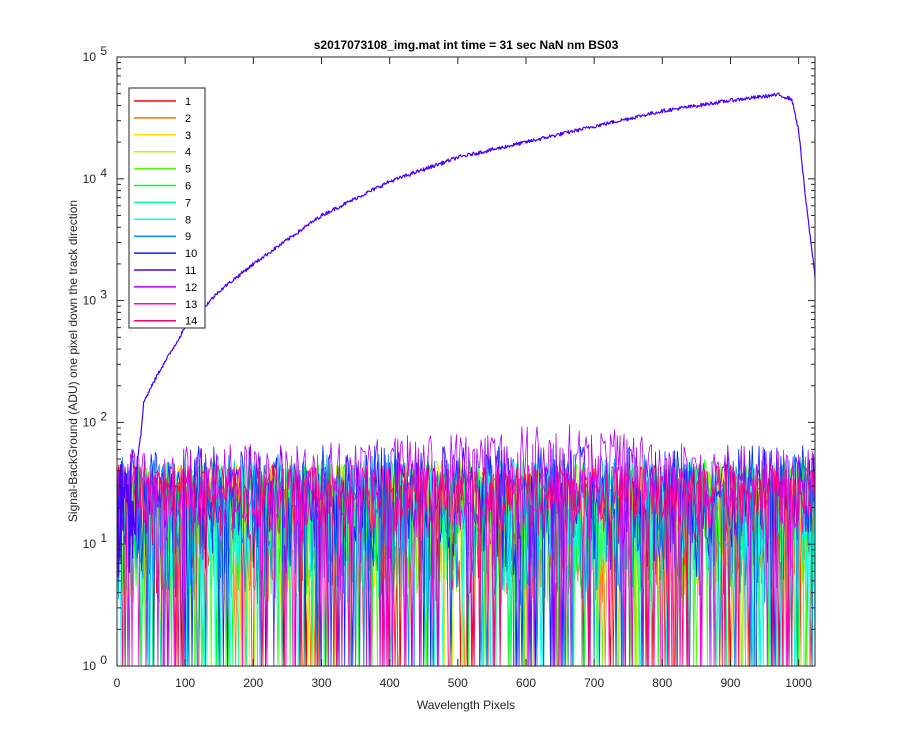  What do you see at coordinates (191, 254) in the screenshot?
I see `legend-label-10: 10` at bounding box center [191, 254].